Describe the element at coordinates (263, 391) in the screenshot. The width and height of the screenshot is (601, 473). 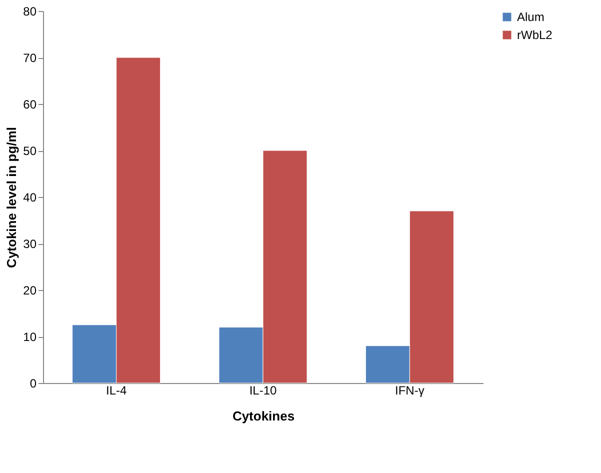
I see `x-tick-label: IL-10` at that location.